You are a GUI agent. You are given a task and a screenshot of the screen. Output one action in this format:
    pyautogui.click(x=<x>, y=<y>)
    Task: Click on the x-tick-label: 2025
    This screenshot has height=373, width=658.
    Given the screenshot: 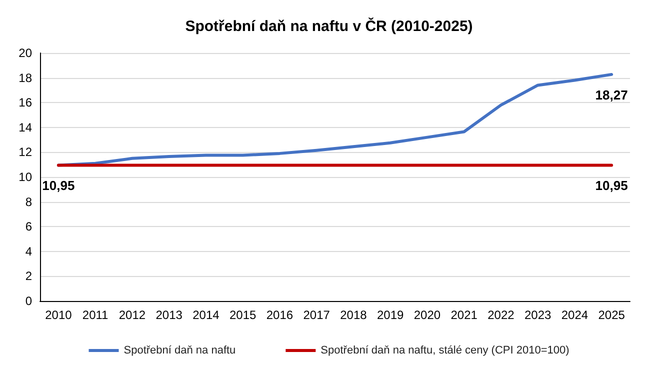 What is the action you would take?
    pyautogui.click(x=612, y=315)
    